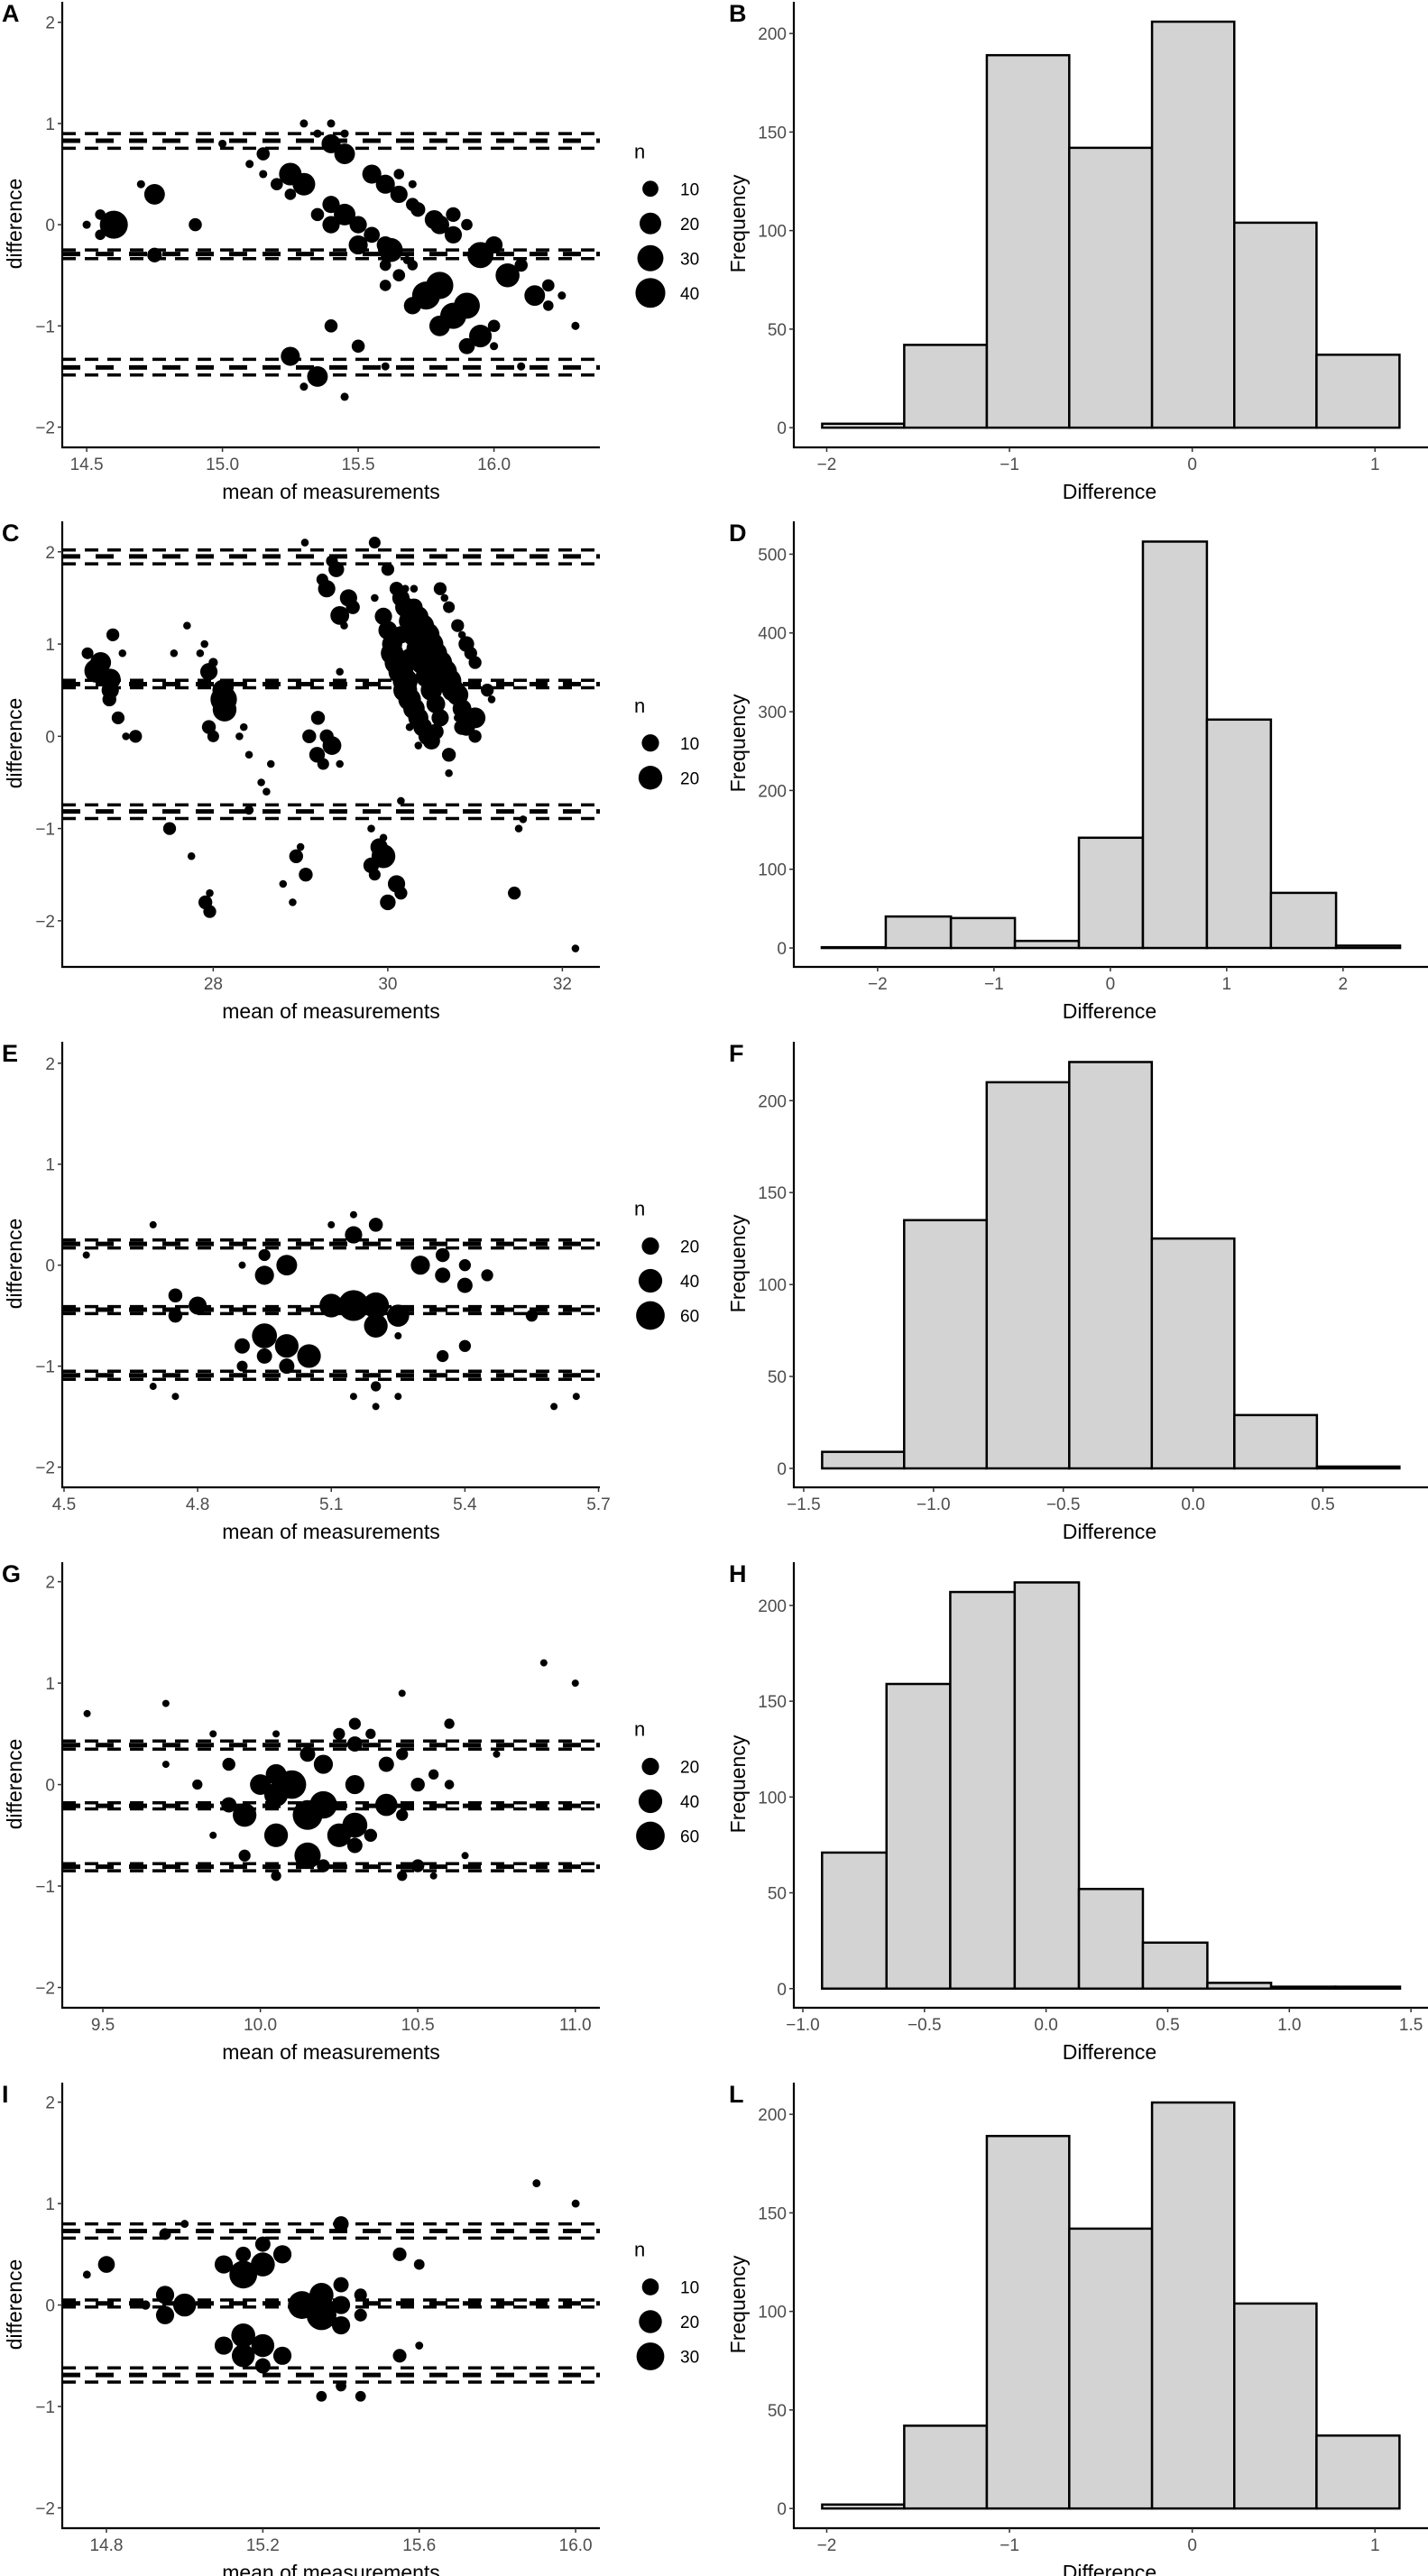 The height and width of the screenshot is (2576, 1428). I want to click on x-tick-label: 0, so click(1192, 2546).